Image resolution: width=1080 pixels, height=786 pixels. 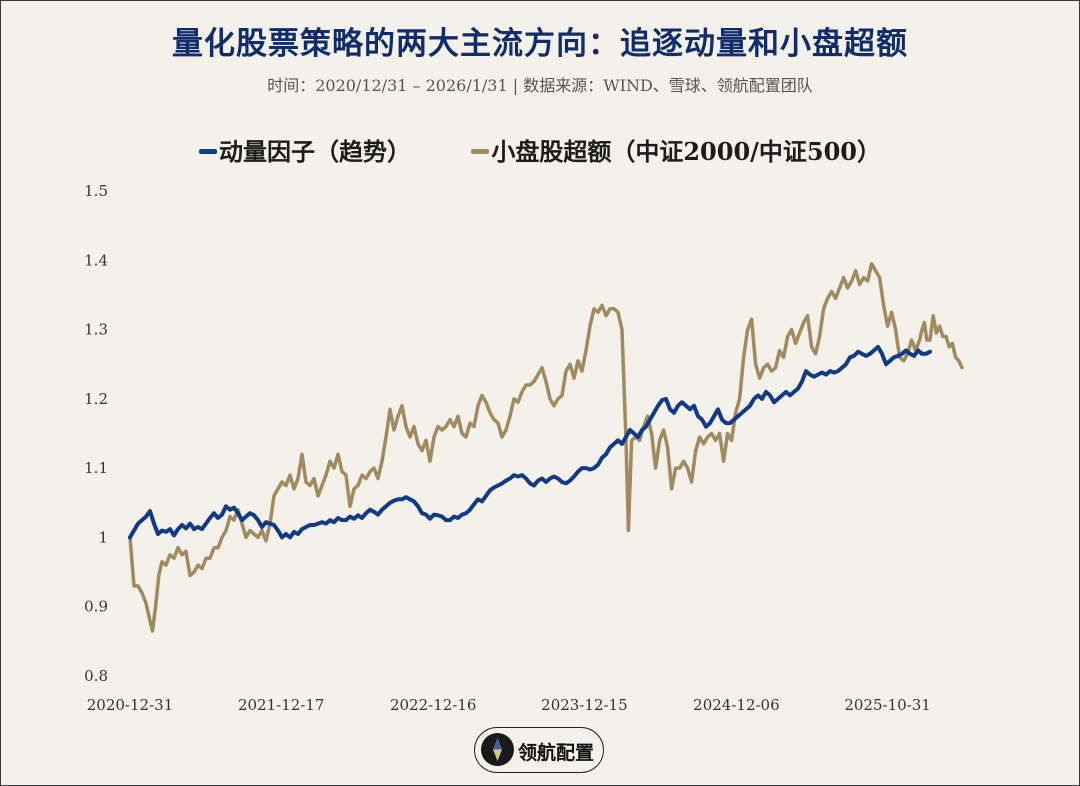 I want to click on legend-item-smallcap: 小盘股超额（中证2000/中证500）, so click(x=676, y=149).